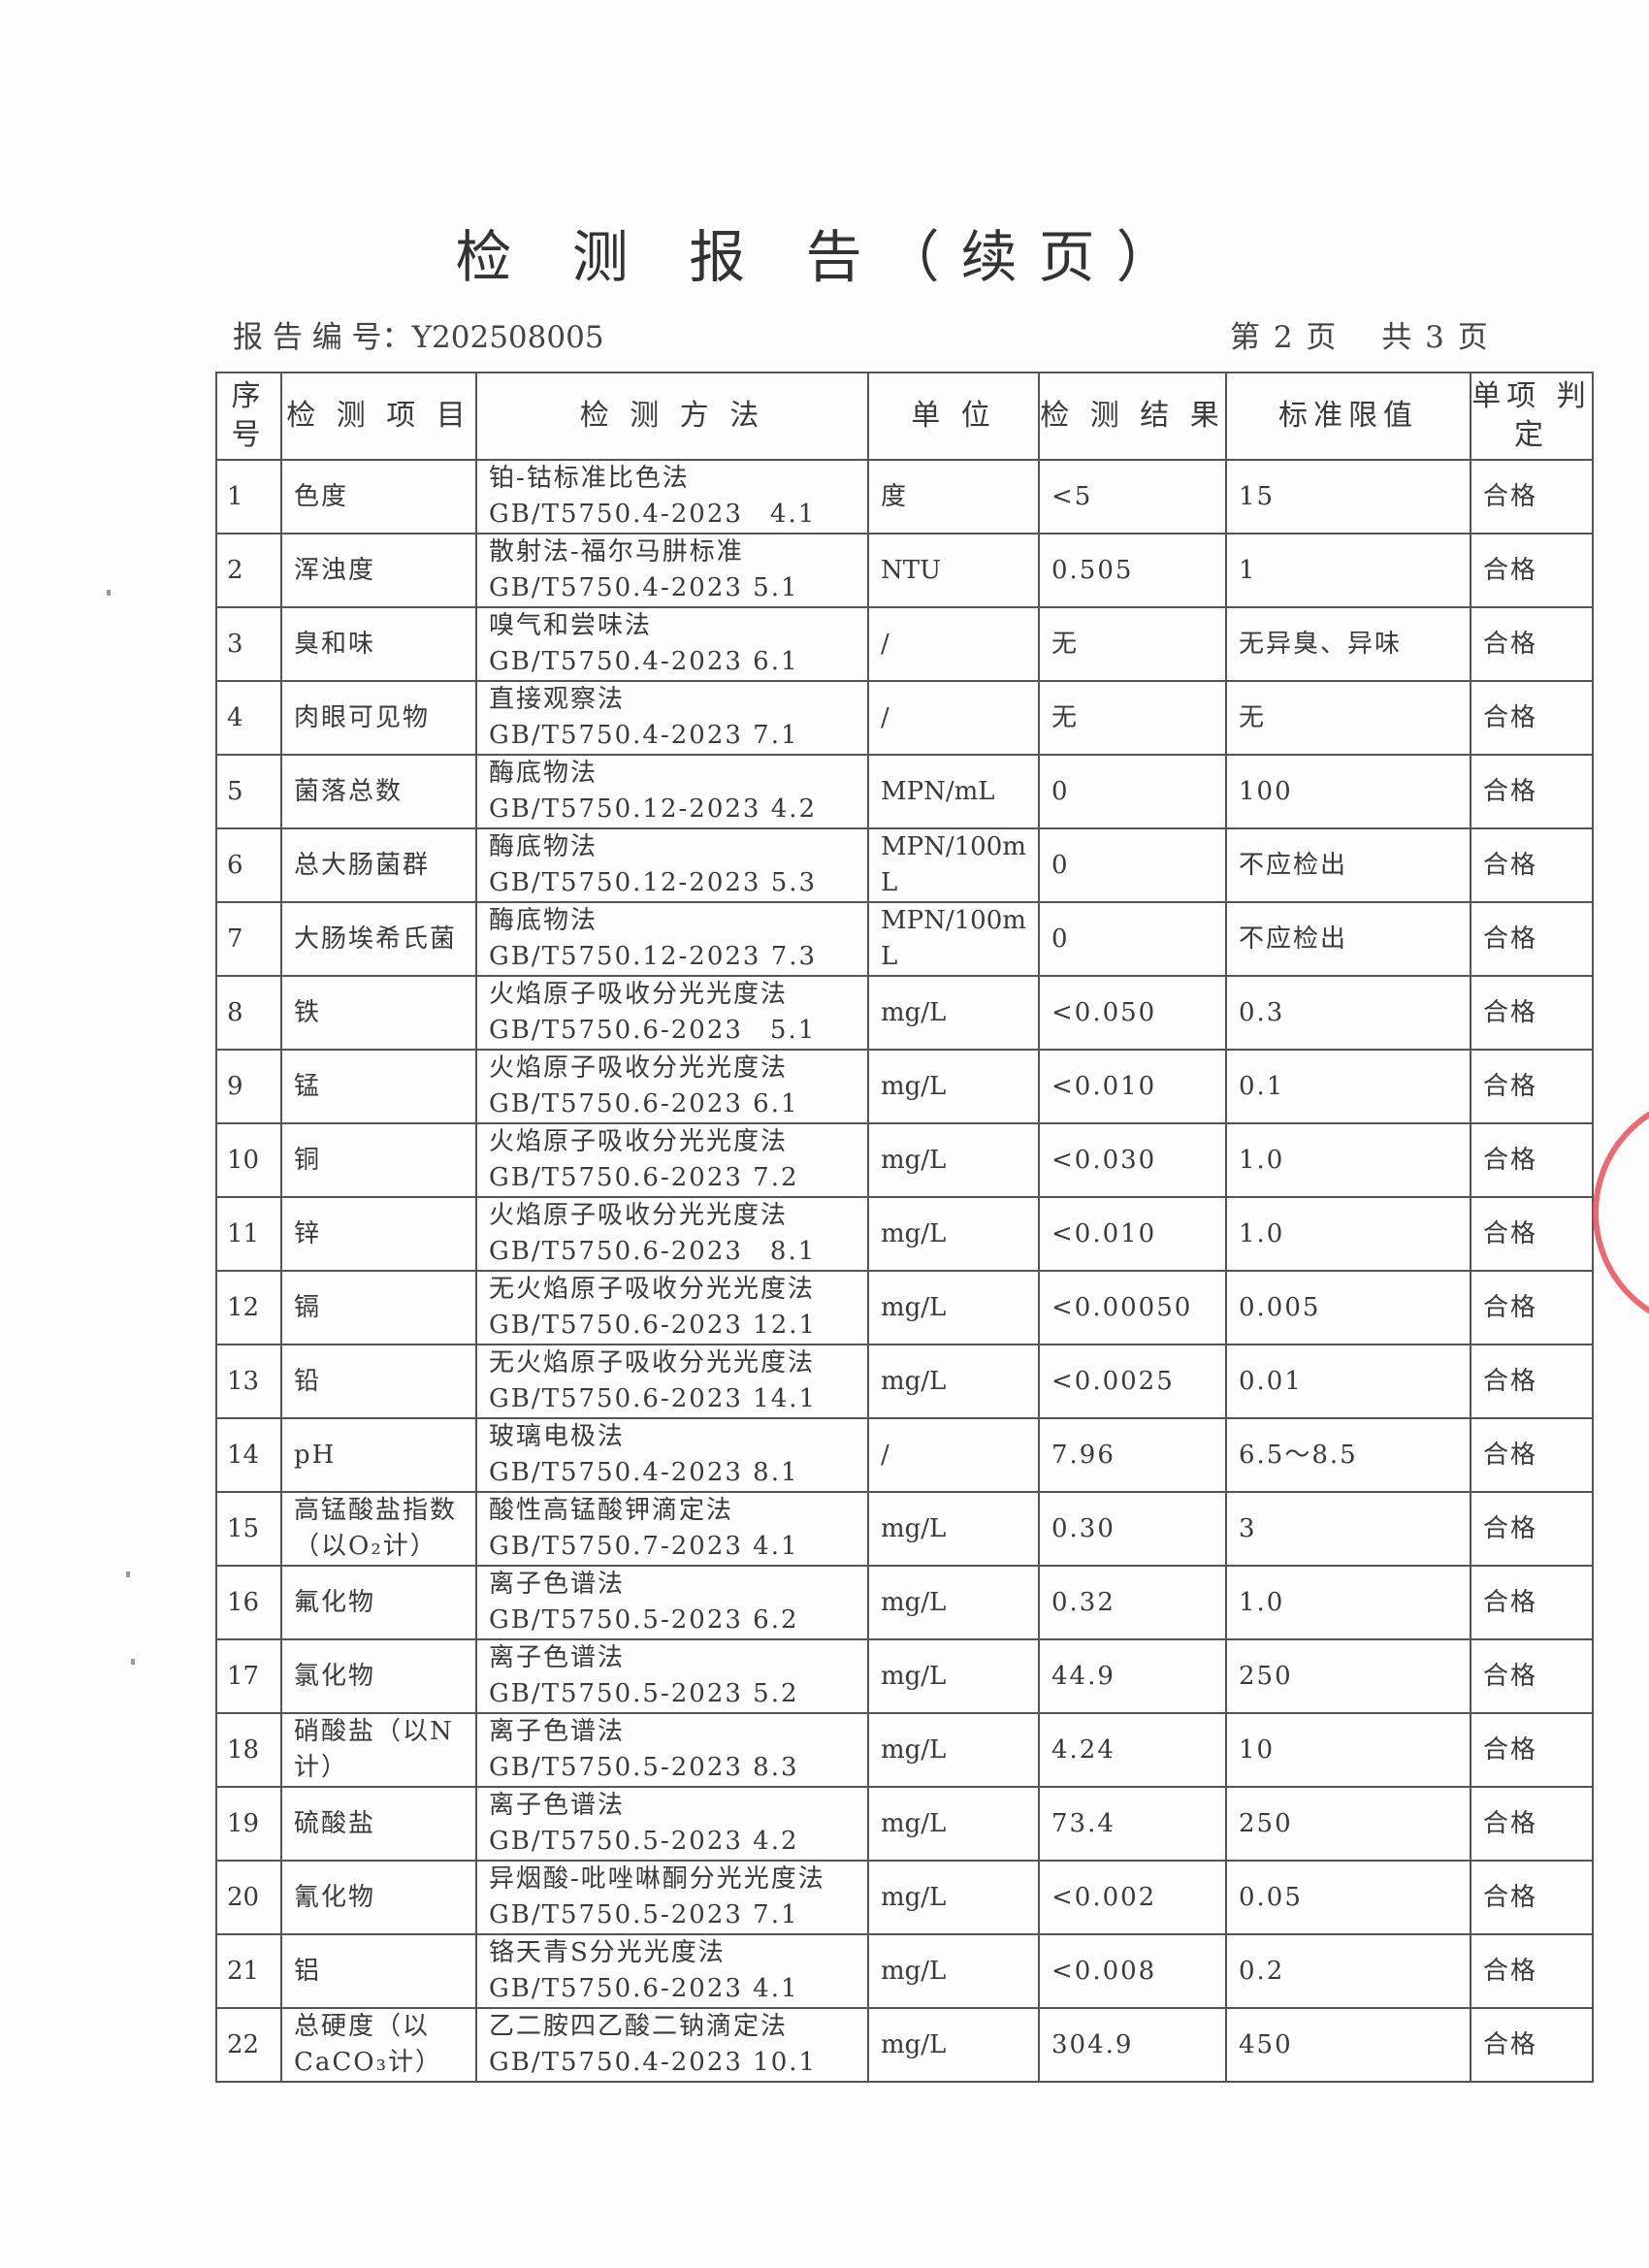 The height and width of the screenshot is (2268, 1649). Describe the element at coordinates (672, 939) in the screenshot. I see `cell-method: 酶底物法 GB/T5750.12-2023 7.3` at that location.